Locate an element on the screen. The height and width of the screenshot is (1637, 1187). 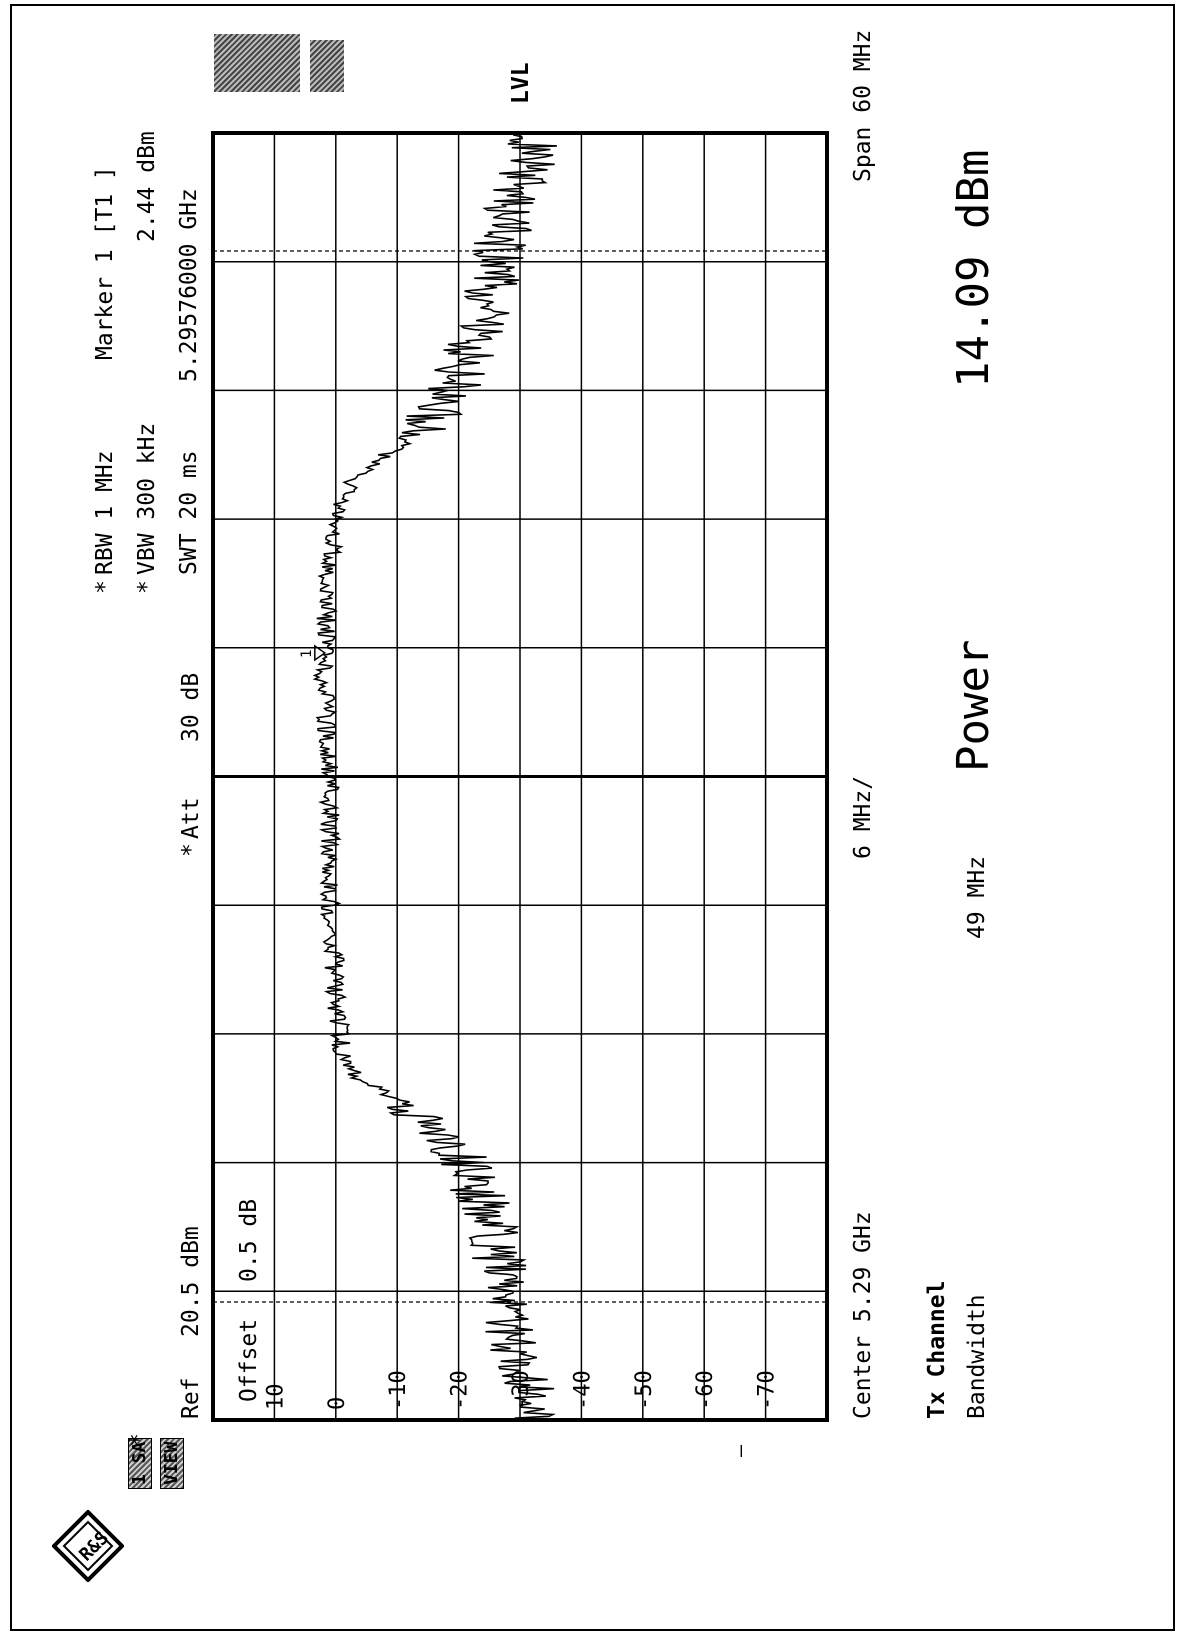
y-tick-label: -40 is located at coordinates (582, 1390).